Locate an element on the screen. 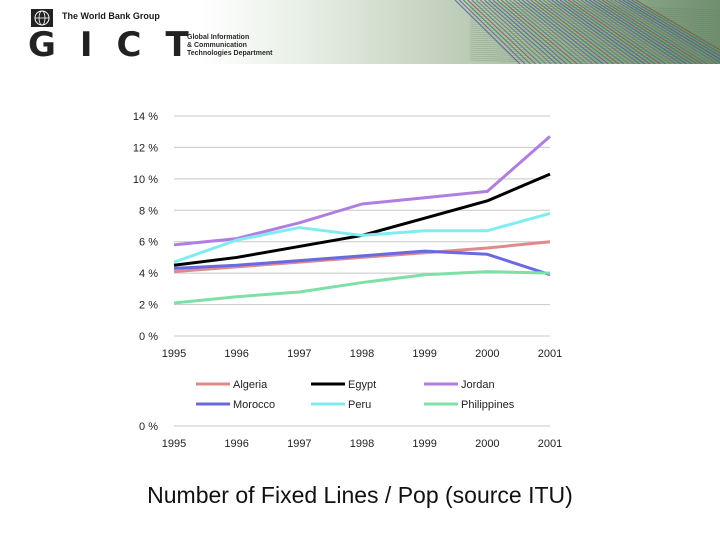  fiber-optic-graphic is located at coordinates (587, 32).